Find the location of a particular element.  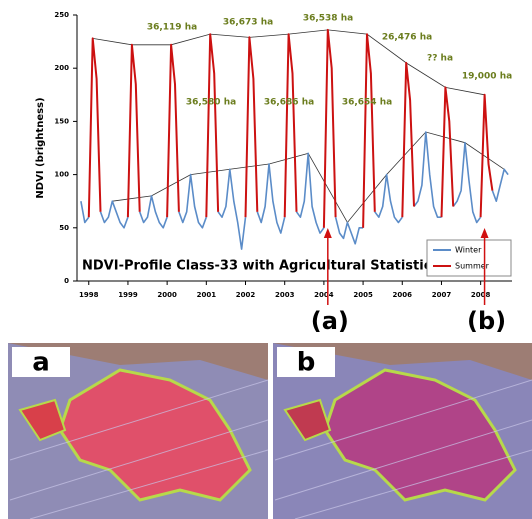

area-annotation: 36,686 ha is located at coordinates (289, 103).